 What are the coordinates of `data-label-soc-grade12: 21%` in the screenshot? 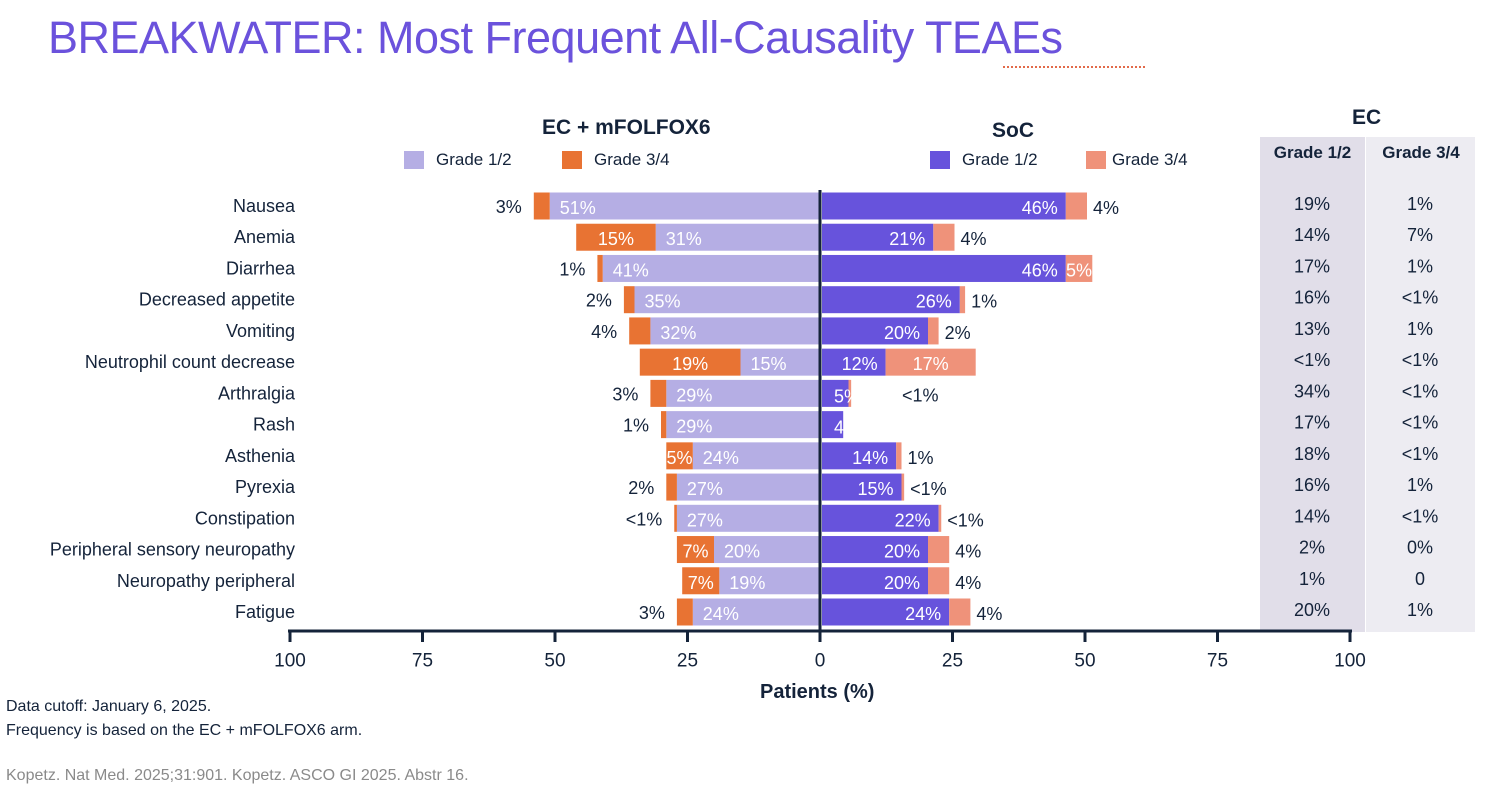 It's located at (907, 239).